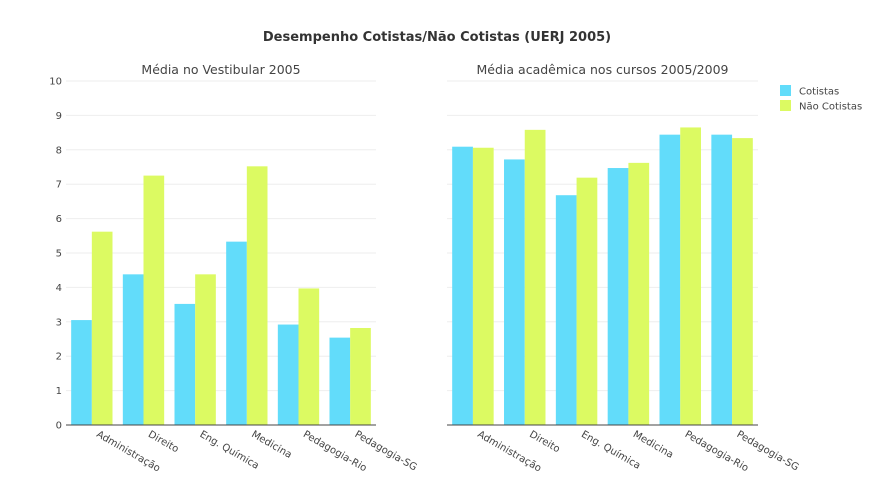  Describe the element at coordinates (59, 185) in the screenshot. I see `y-tick-label: 7` at that location.